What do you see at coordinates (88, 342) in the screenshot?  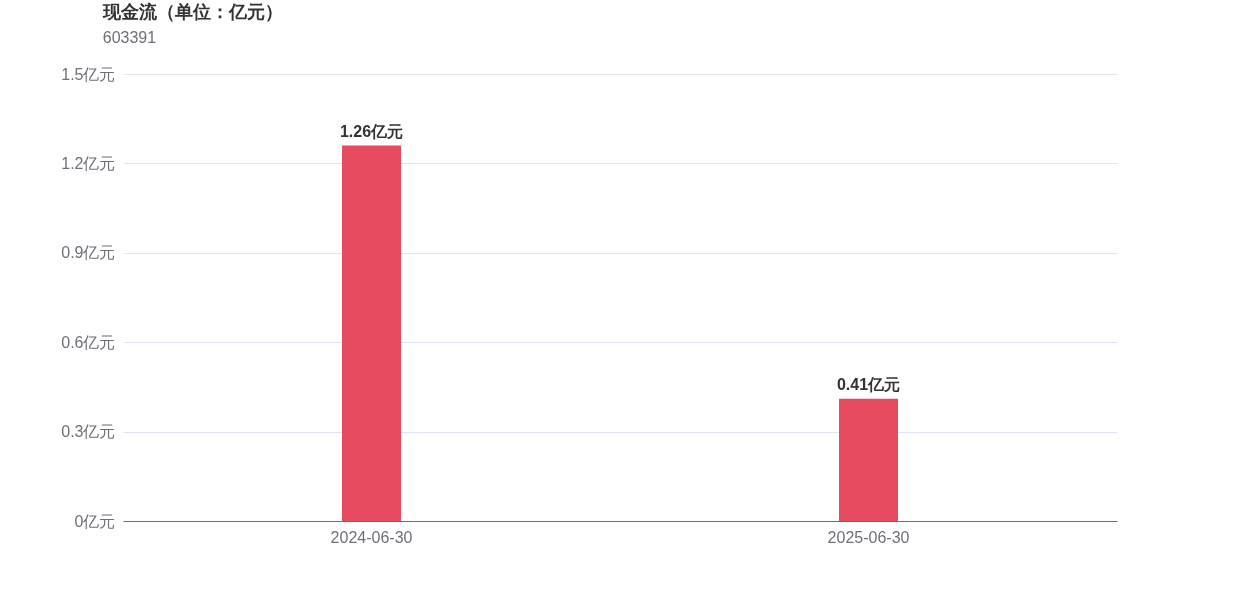 I see `y-tick-label: 0.6亿元` at bounding box center [88, 342].